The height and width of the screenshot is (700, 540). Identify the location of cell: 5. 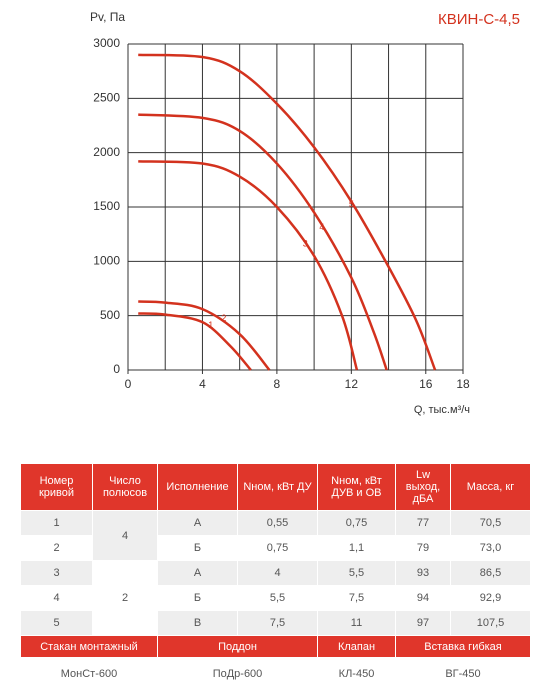
(56, 623).